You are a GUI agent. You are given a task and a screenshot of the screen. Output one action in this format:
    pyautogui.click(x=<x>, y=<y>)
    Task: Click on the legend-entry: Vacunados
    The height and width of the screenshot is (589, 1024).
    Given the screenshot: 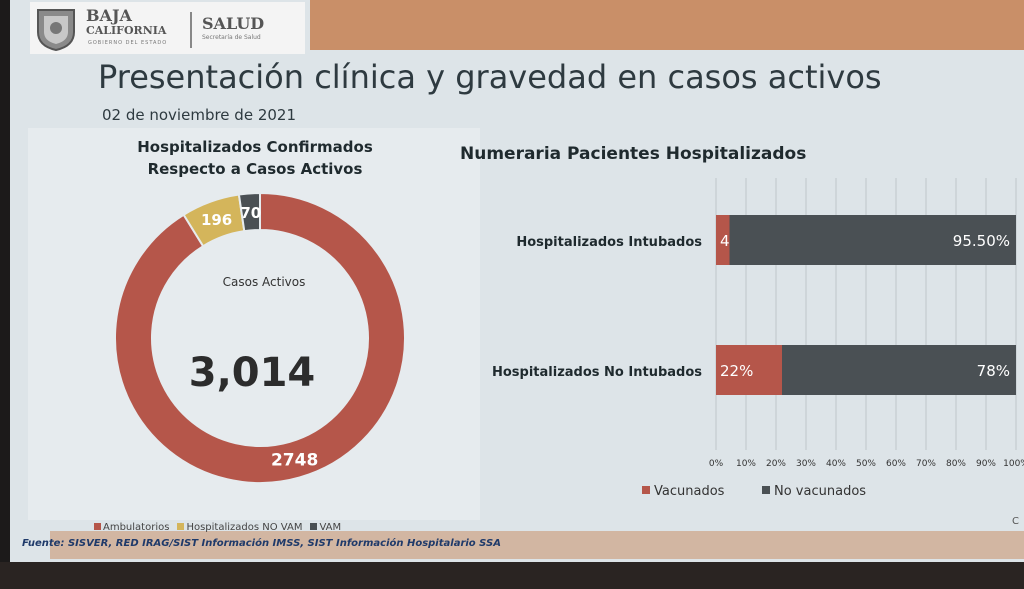 What is the action you would take?
    pyautogui.click(x=689, y=491)
    